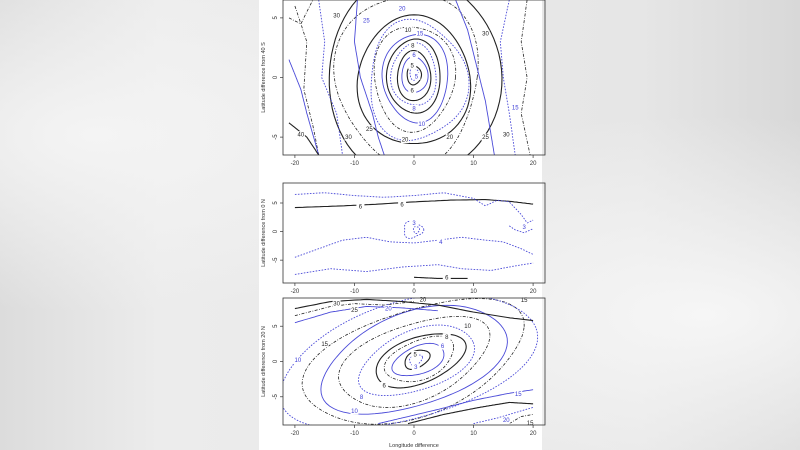  Describe the element at coordinates (264, 77) in the screenshot. I see `y-axis-label: Latitude difference from 40 S` at that location.